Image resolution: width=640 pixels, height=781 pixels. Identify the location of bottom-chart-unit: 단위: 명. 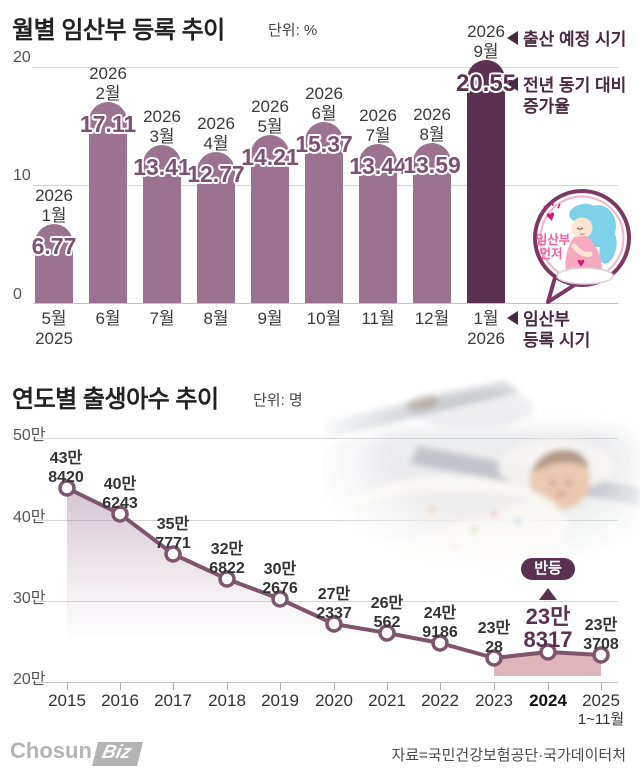
(278, 400).